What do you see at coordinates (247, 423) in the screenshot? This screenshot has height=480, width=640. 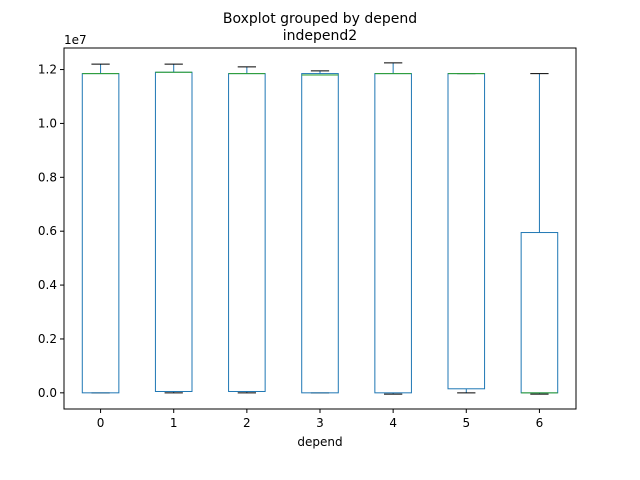 I see `x-tick-label: 2` at bounding box center [247, 423].